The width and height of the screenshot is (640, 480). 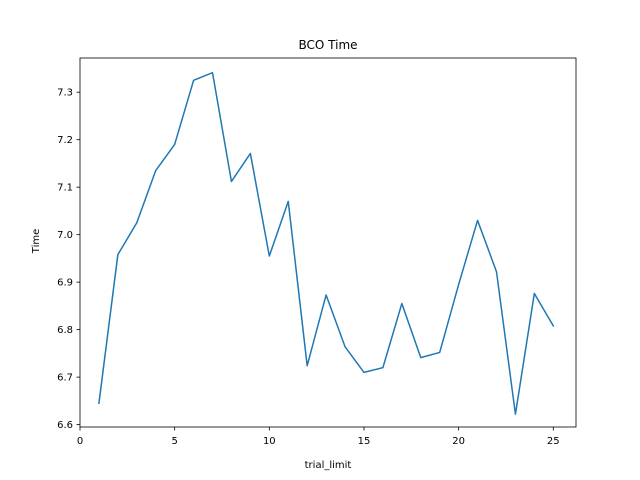 I want to click on x-tick-label: 5, so click(x=174, y=441).